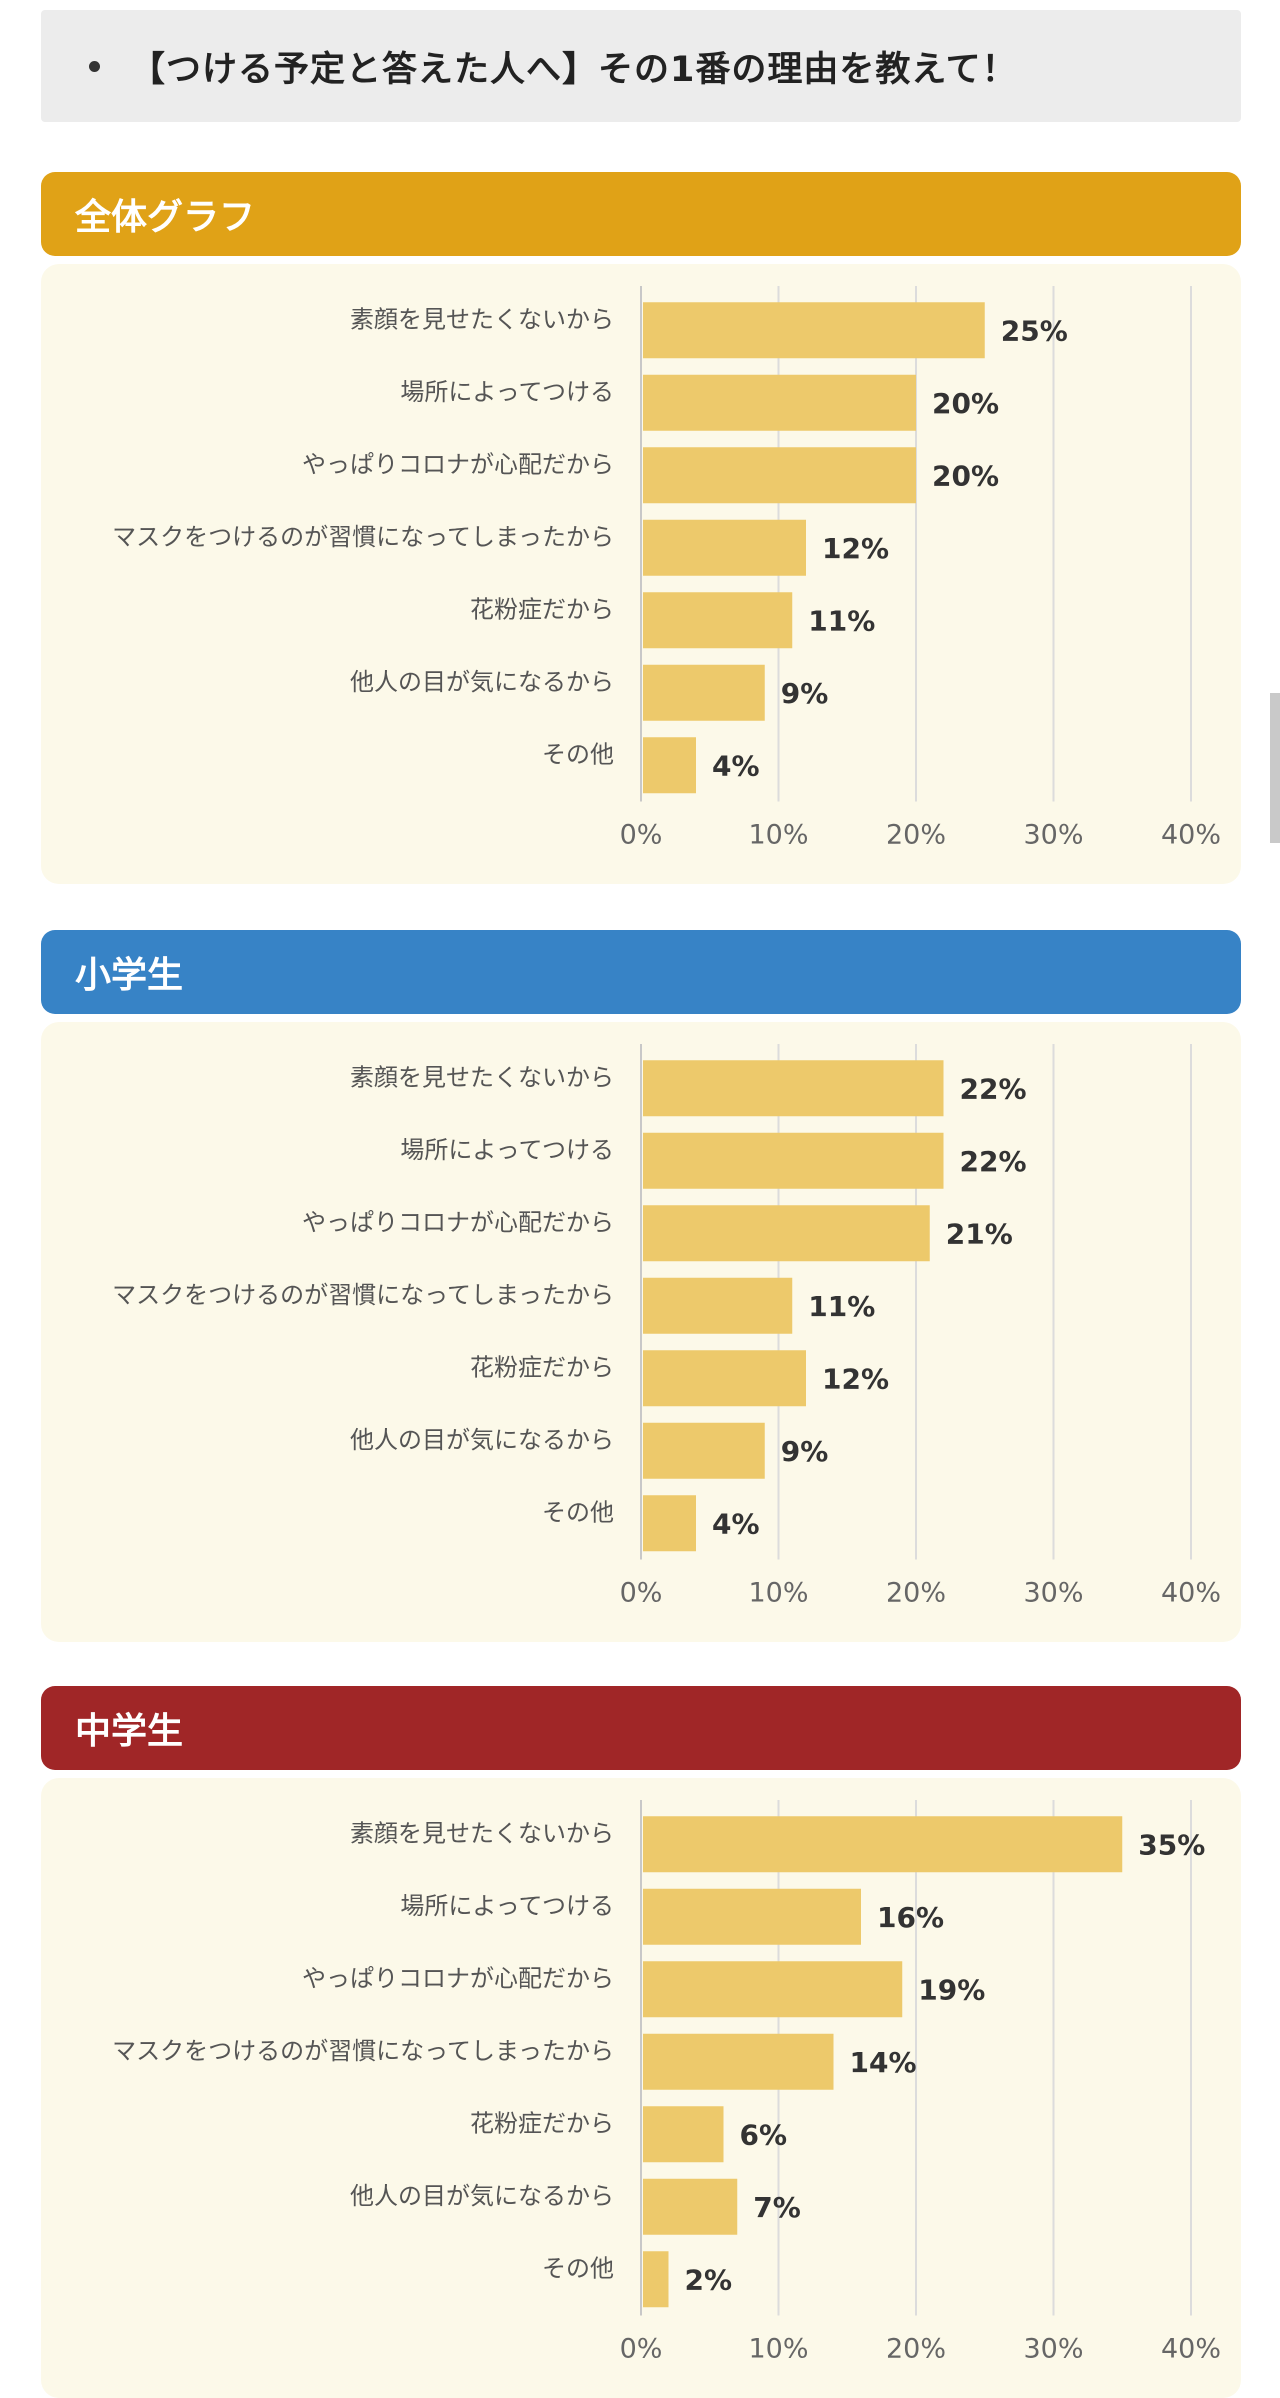  I want to click on data-label: 16%, so click(910, 1917).